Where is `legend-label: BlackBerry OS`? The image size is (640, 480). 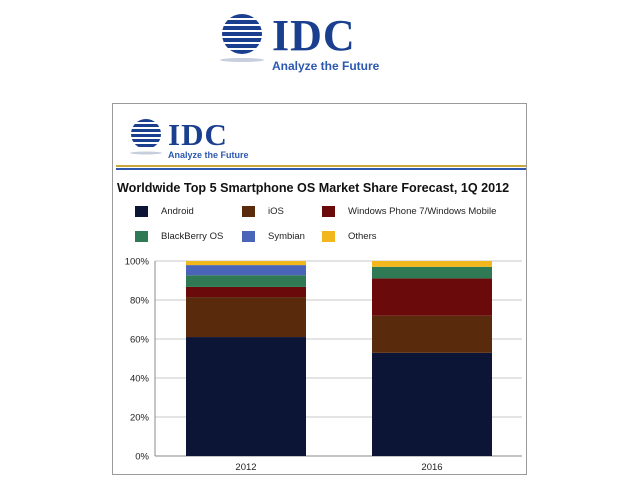
legend-label: BlackBerry OS is located at coordinates (192, 236).